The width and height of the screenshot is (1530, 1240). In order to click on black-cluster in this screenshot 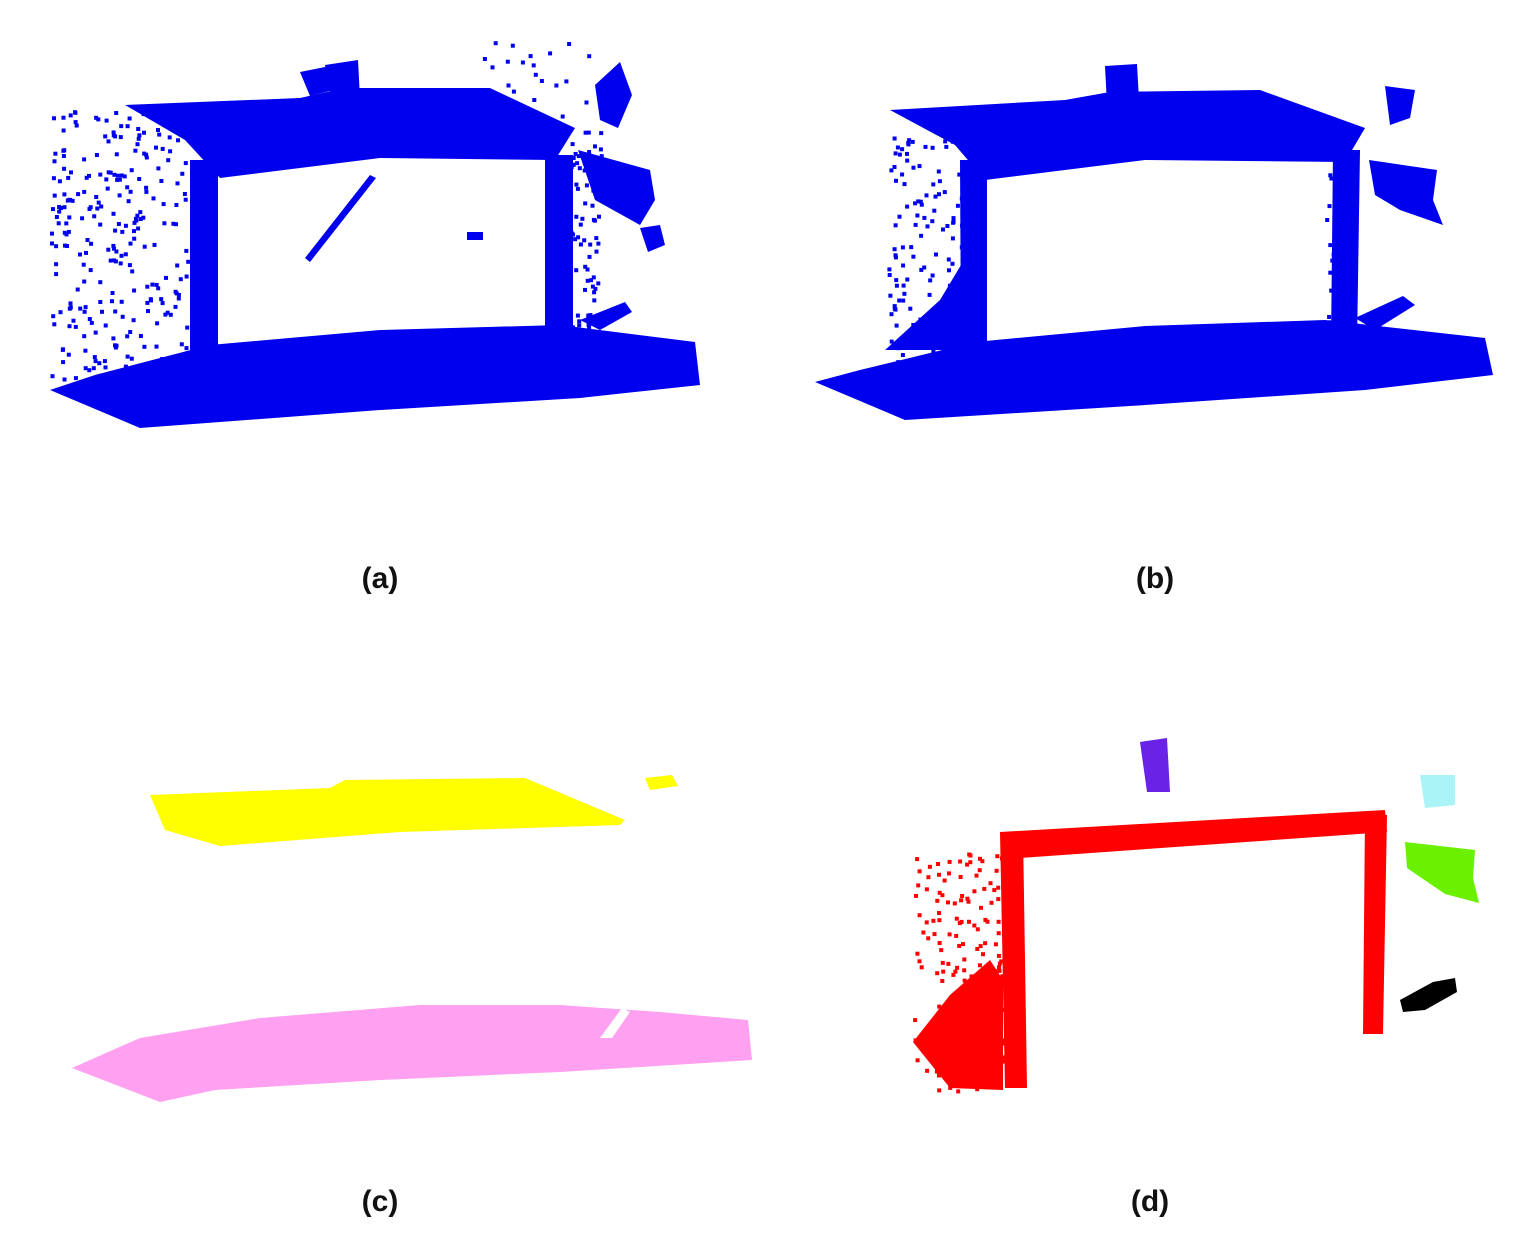, I will do `click(1428, 995)`.